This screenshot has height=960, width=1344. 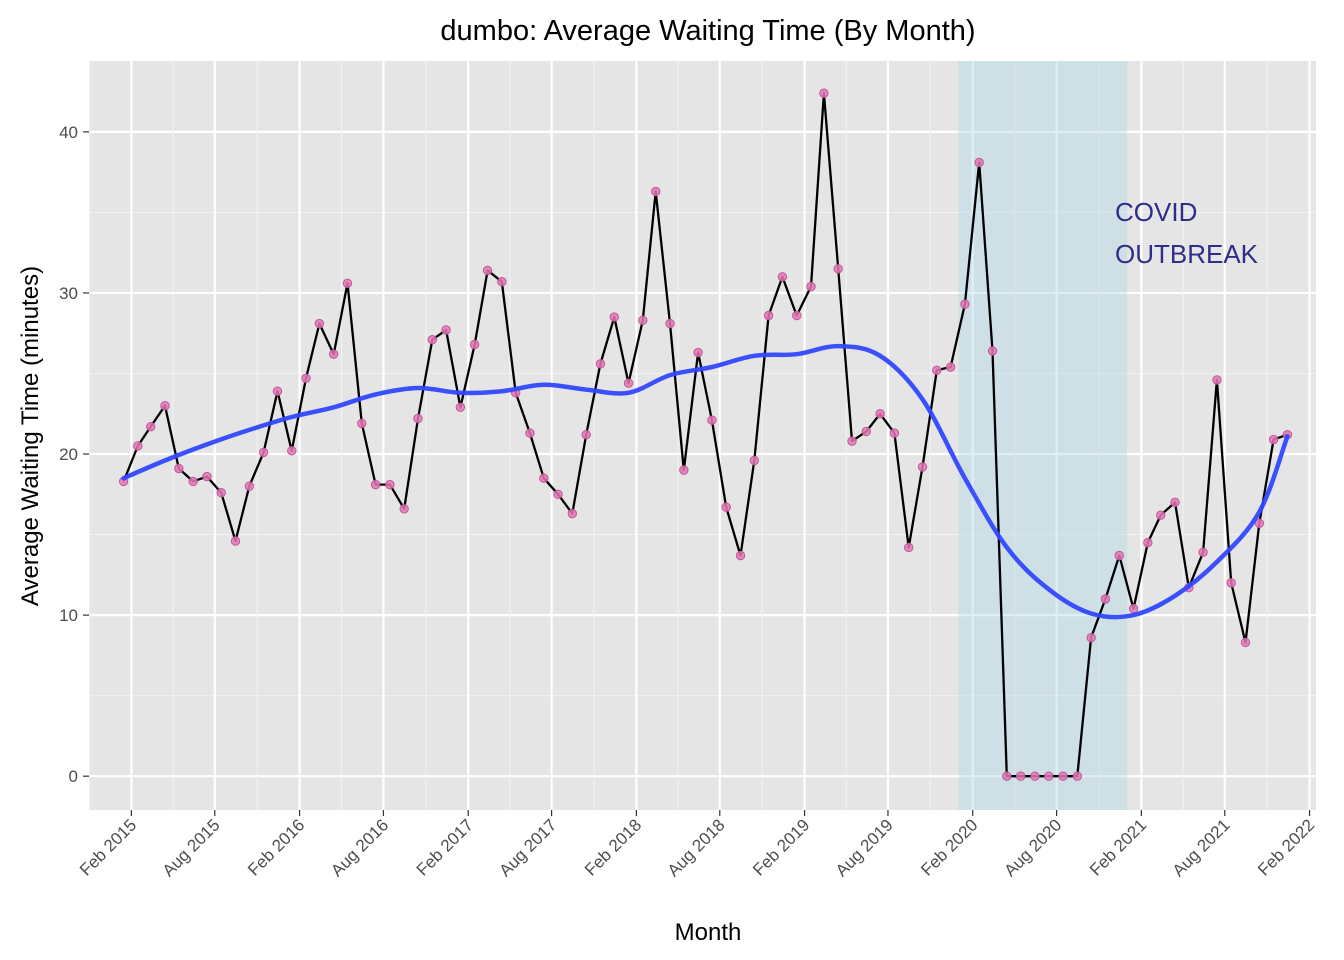 I want to click on covid-band-layer, so click(x=1043, y=435).